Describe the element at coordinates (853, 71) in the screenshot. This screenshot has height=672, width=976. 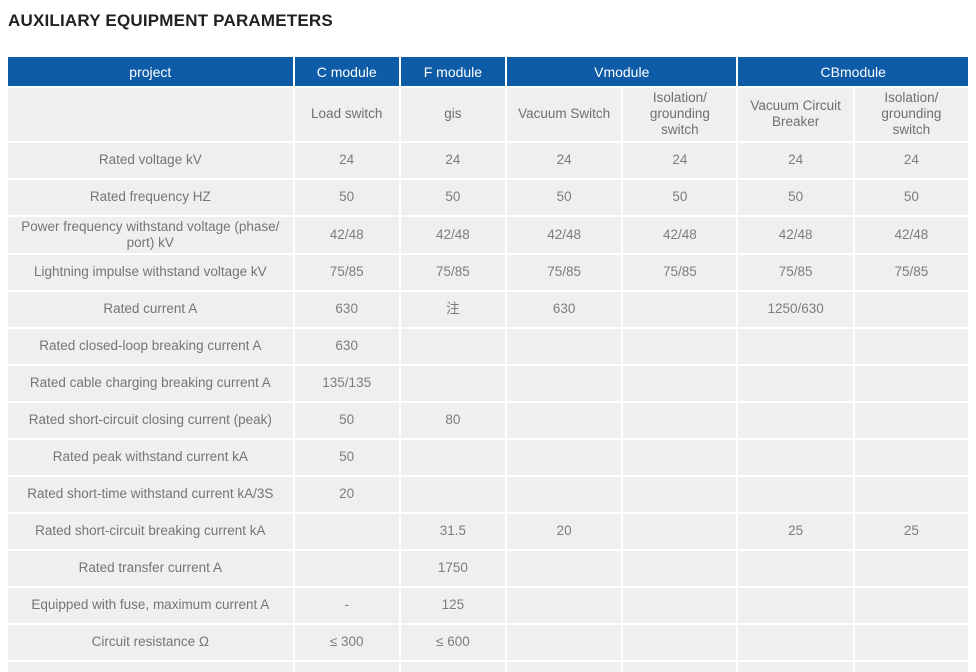
I see `header-cb-module: CBmodule` at that location.